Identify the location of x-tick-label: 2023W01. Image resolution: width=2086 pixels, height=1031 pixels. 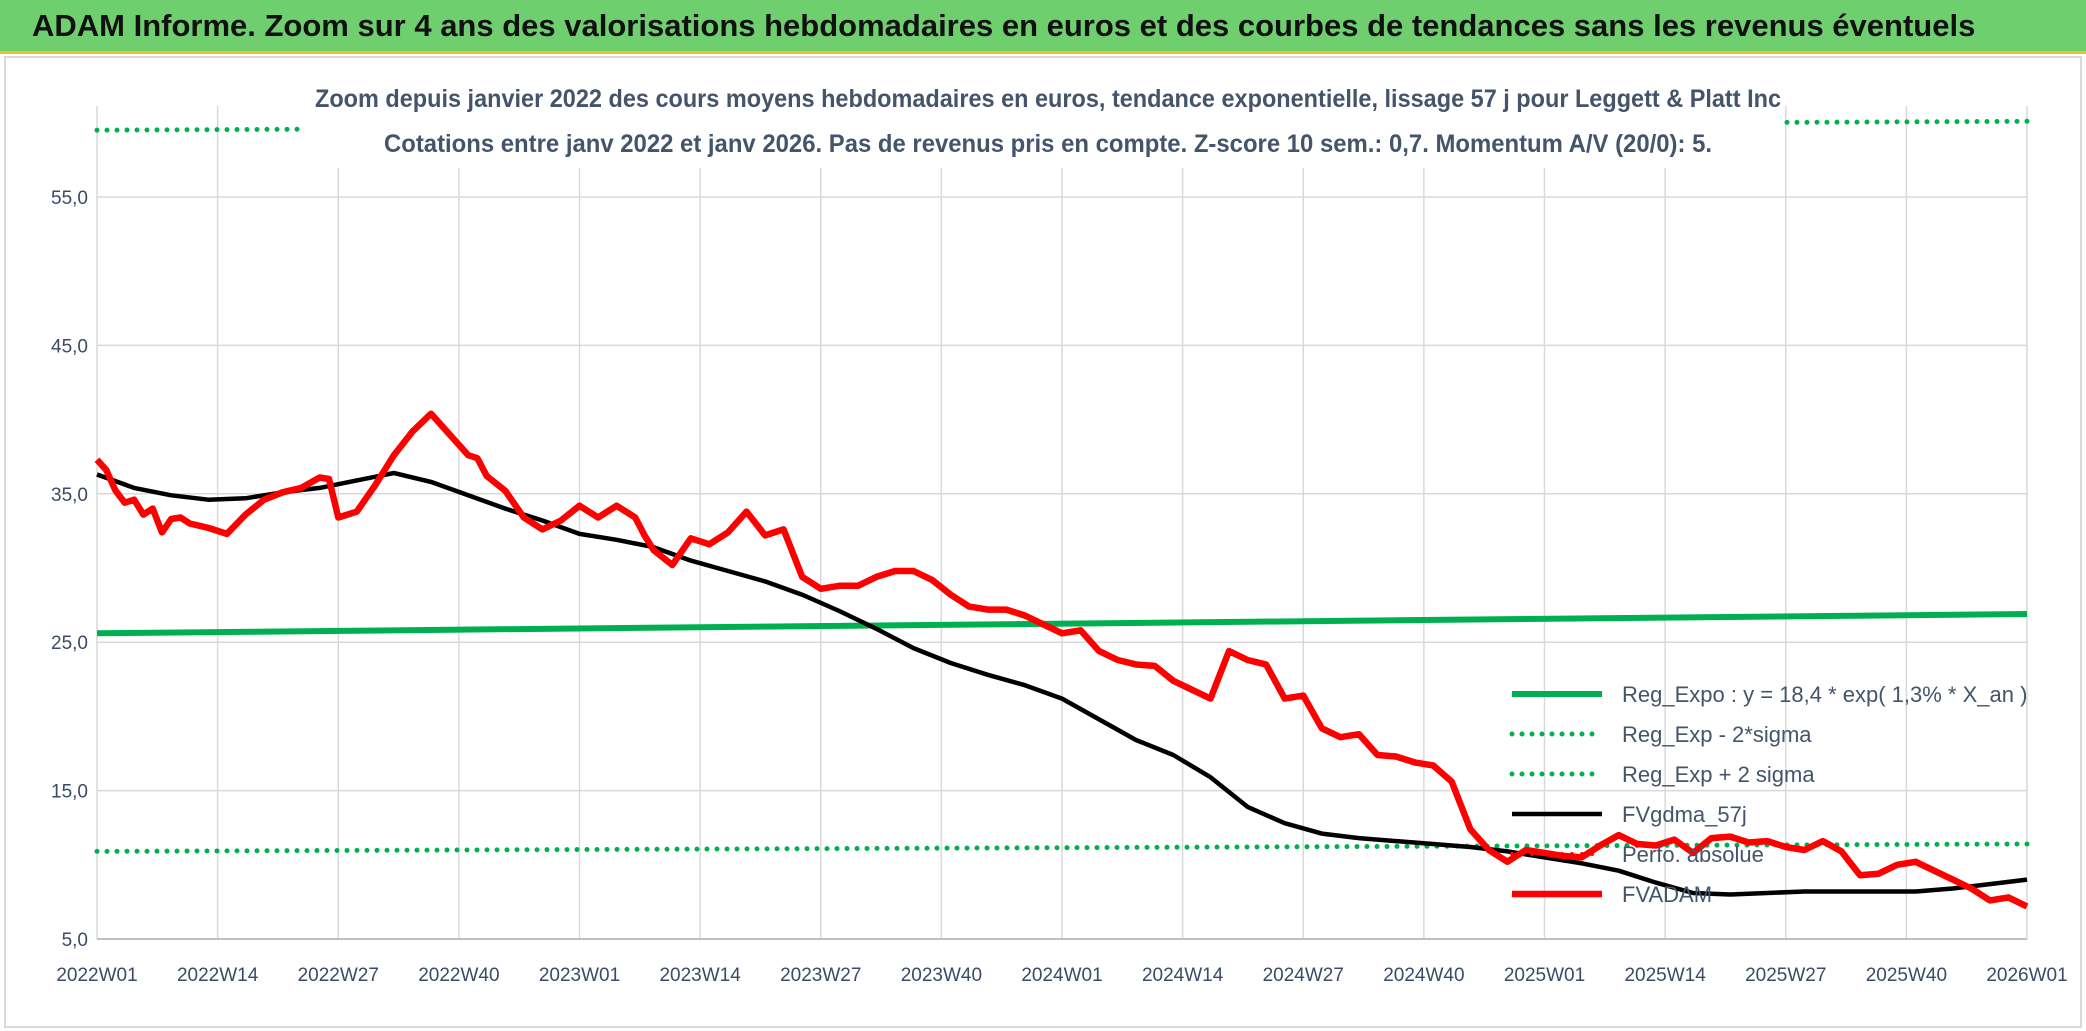
(579, 975).